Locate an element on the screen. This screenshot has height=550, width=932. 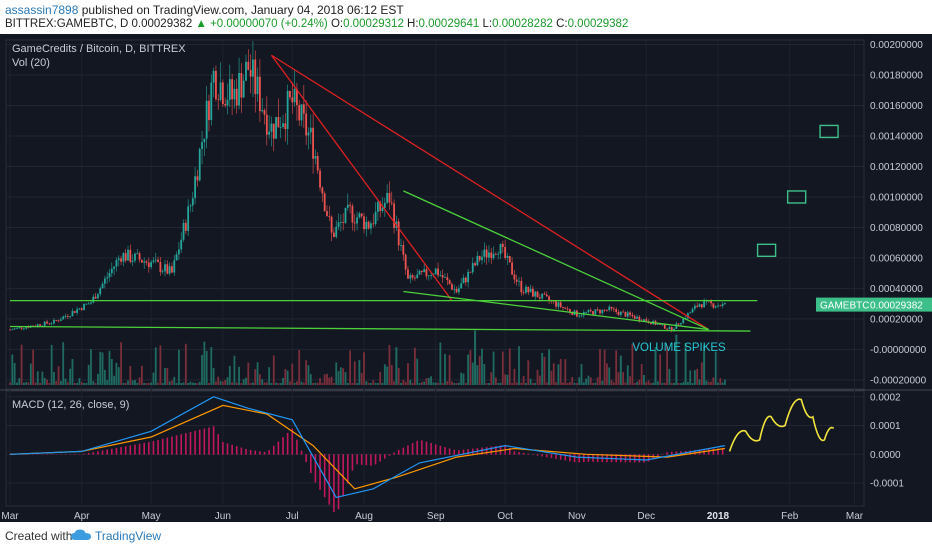
price-tick-label: 0.00160000 is located at coordinates (896, 106).